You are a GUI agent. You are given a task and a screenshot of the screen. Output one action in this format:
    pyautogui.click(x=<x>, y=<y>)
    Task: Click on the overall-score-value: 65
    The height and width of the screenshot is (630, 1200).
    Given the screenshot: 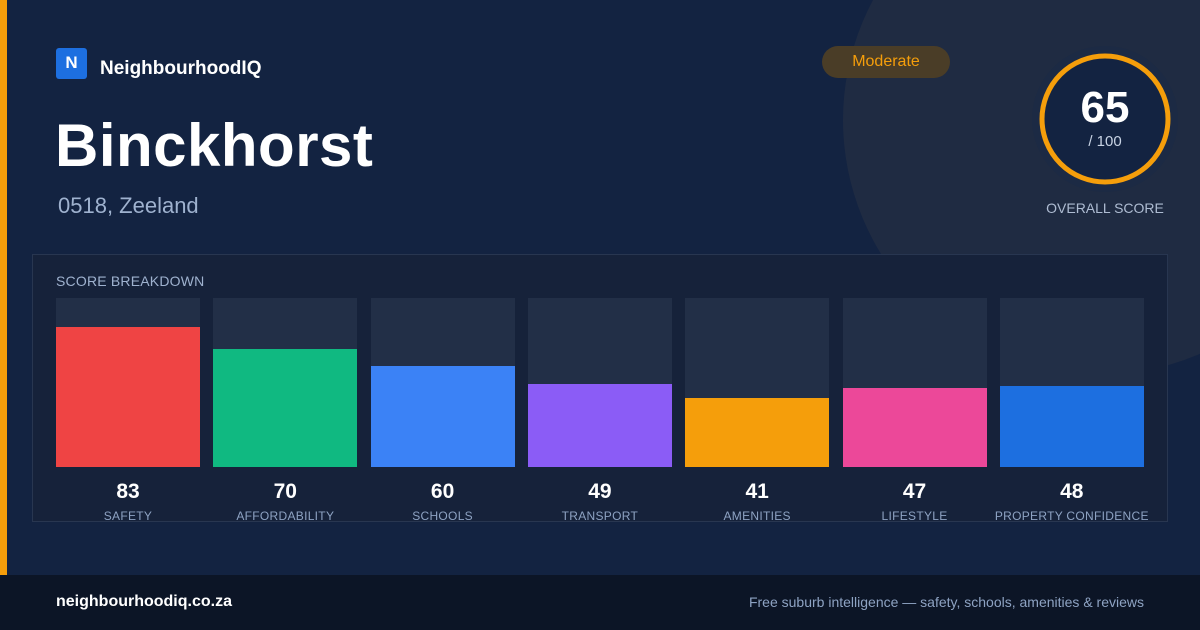 What is the action you would take?
    pyautogui.click(x=1105, y=107)
    